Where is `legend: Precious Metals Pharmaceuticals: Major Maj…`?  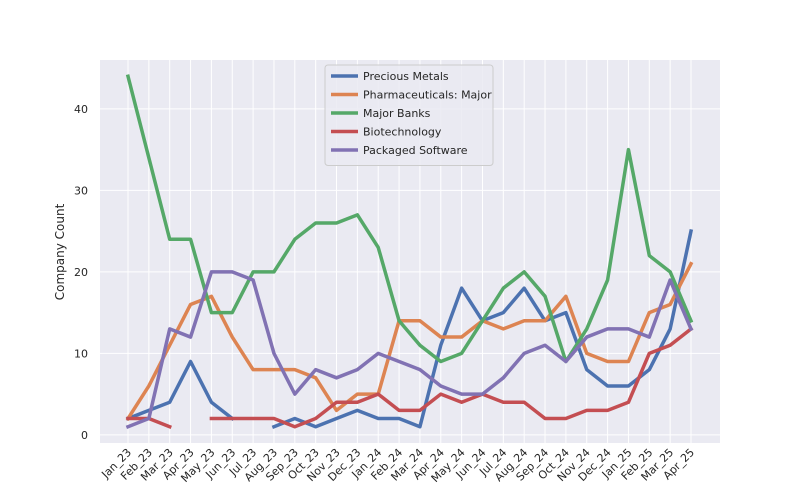 legend: Precious Metals Pharmaceuticals: Major Maj… is located at coordinates (409, 115).